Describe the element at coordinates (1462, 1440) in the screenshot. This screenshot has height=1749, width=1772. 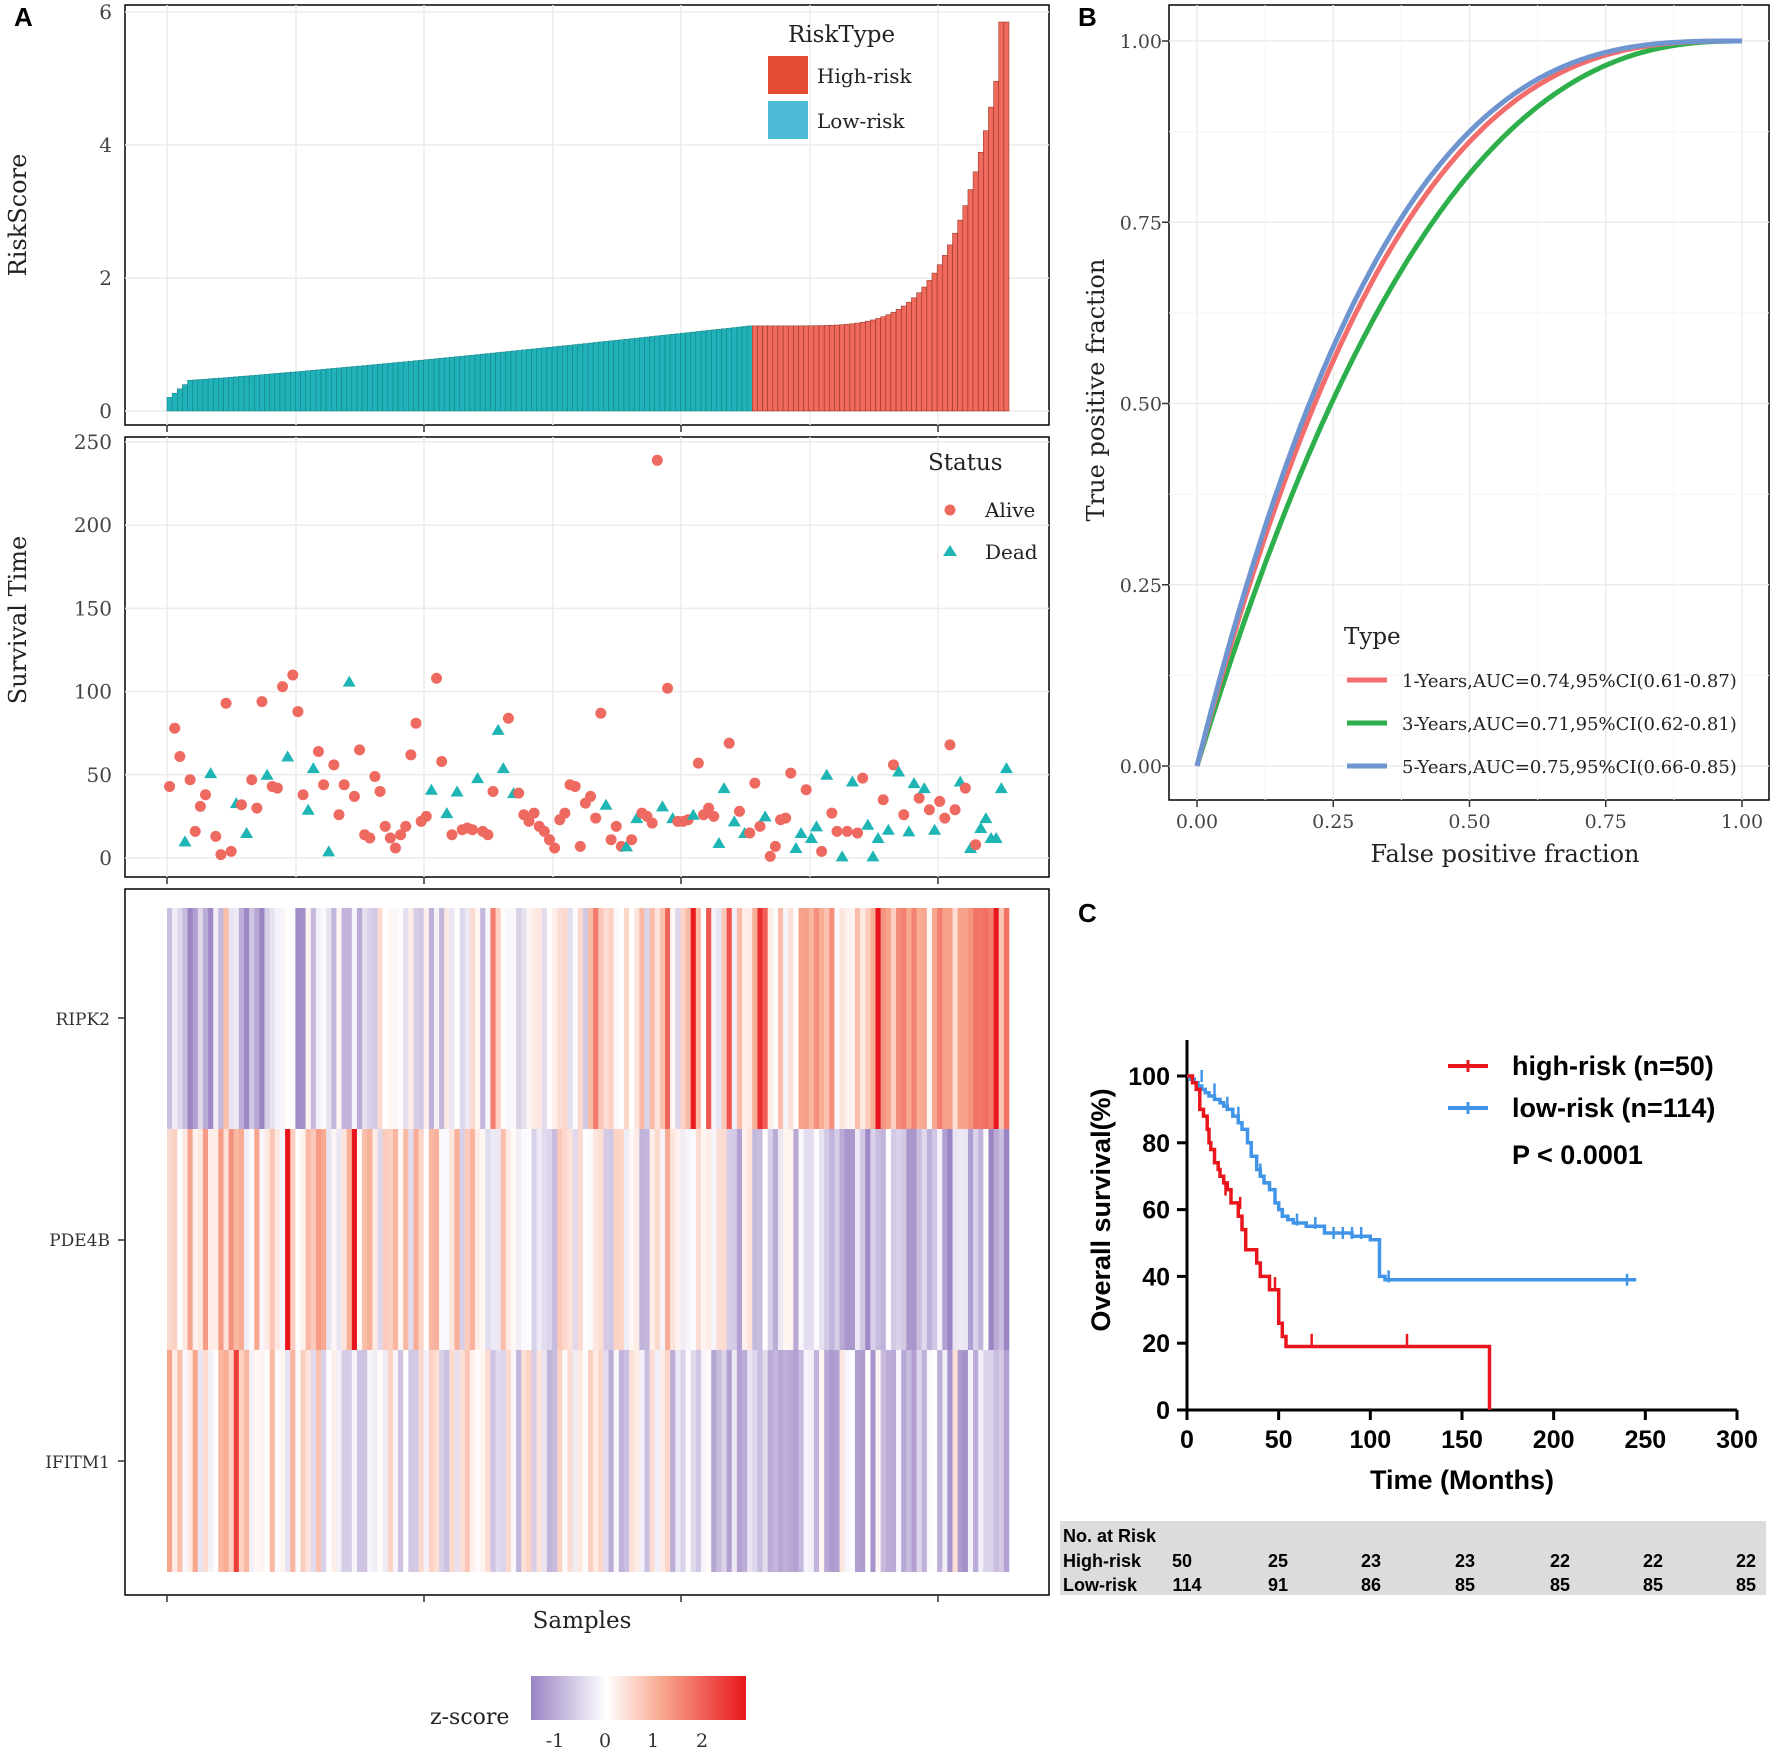
I see `km-xtick: 150` at that location.